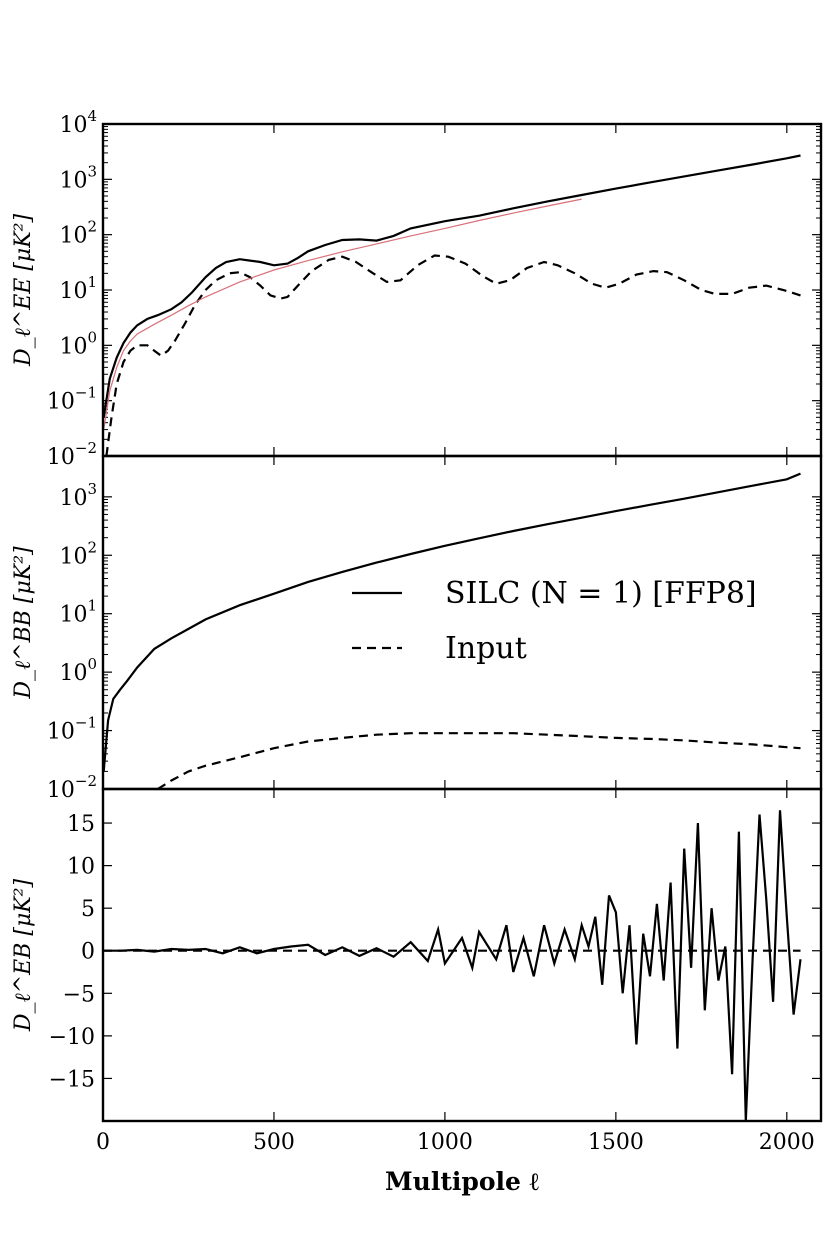 The image size is (830, 1246). Describe the element at coordinates (462, 1181) in the screenshot. I see `x-axis-label: Multipole ℓ` at that location.